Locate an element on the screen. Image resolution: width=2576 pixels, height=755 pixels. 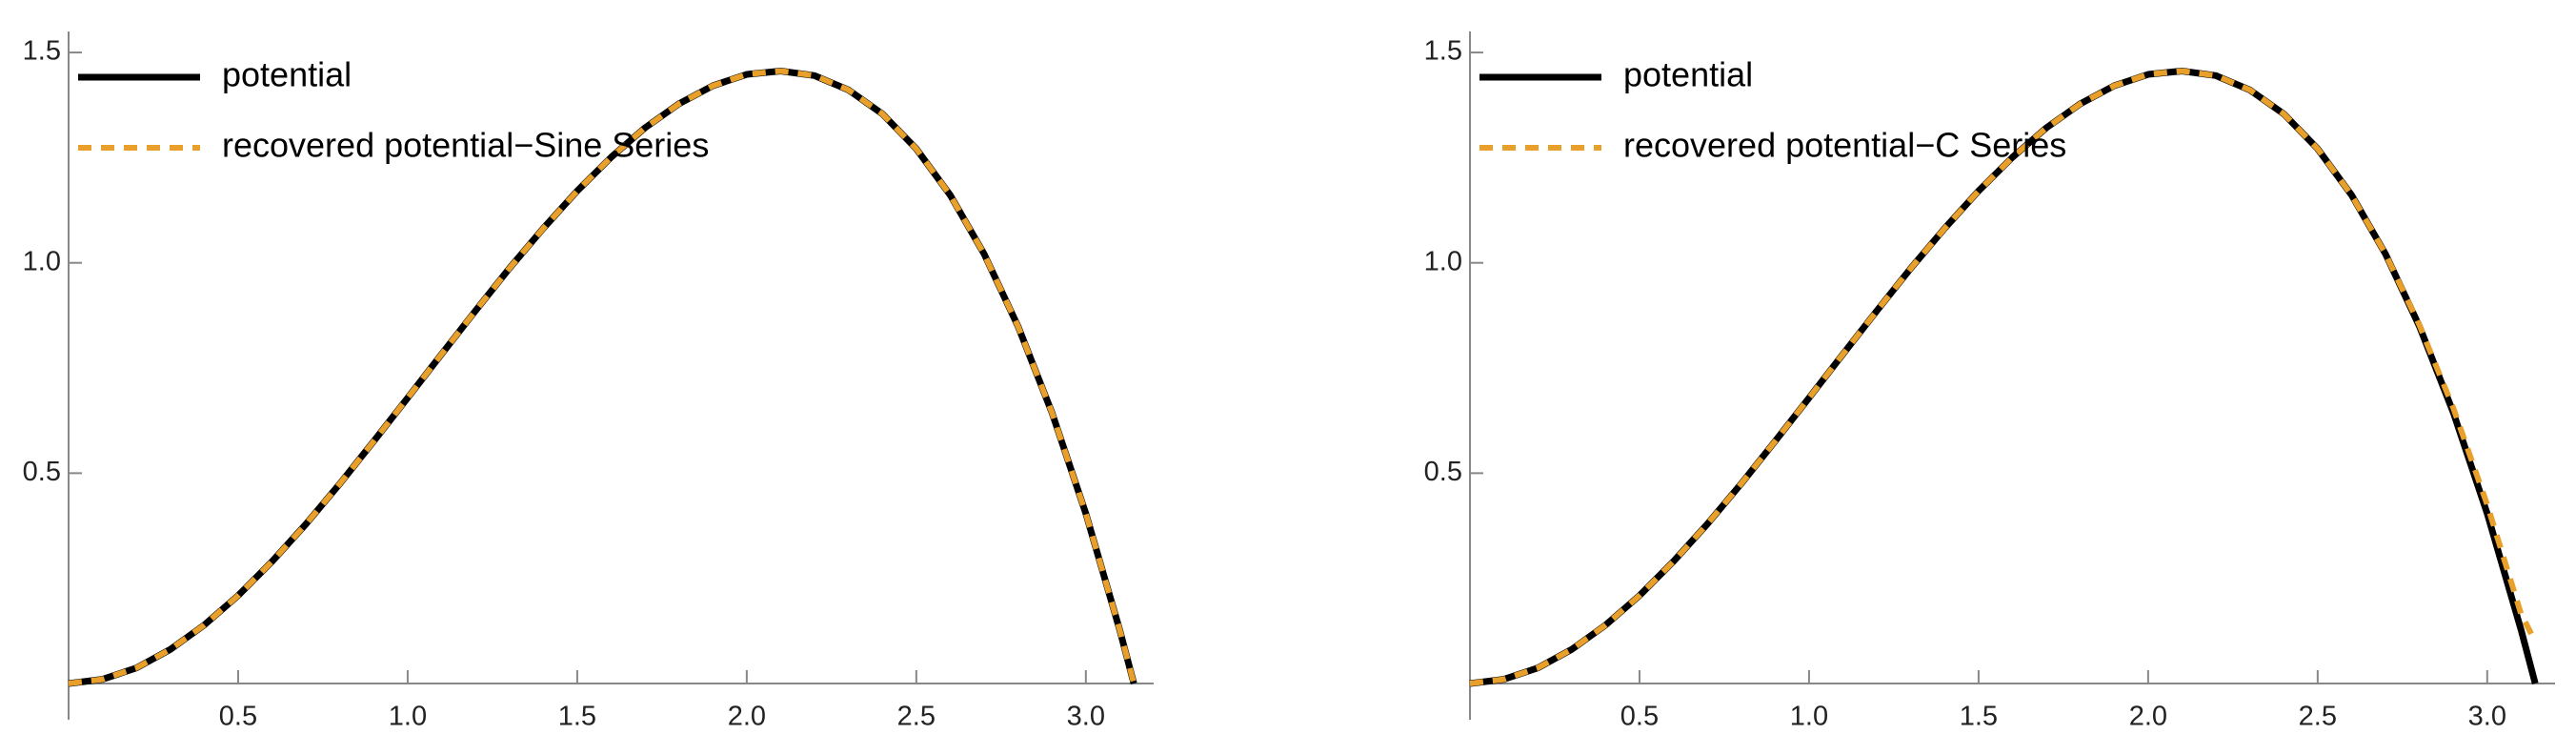
legend-label: recovered potential−Sine Series is located at coordinates (466, 145).